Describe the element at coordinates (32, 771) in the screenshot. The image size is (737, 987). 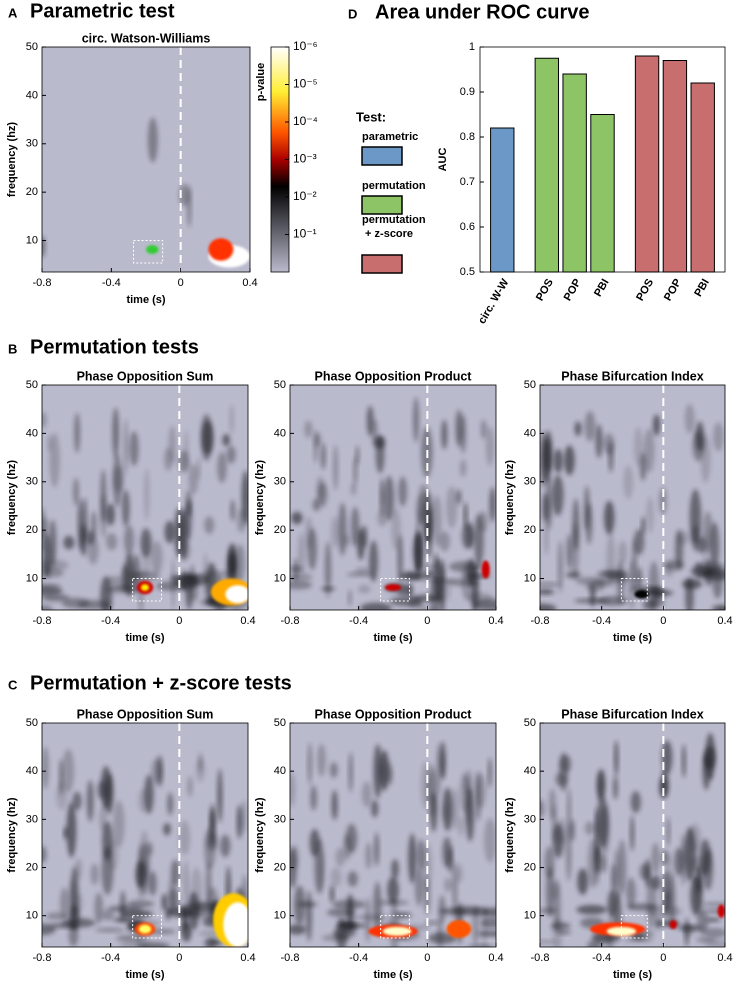
I see `y-tick-label: 40` at that location.